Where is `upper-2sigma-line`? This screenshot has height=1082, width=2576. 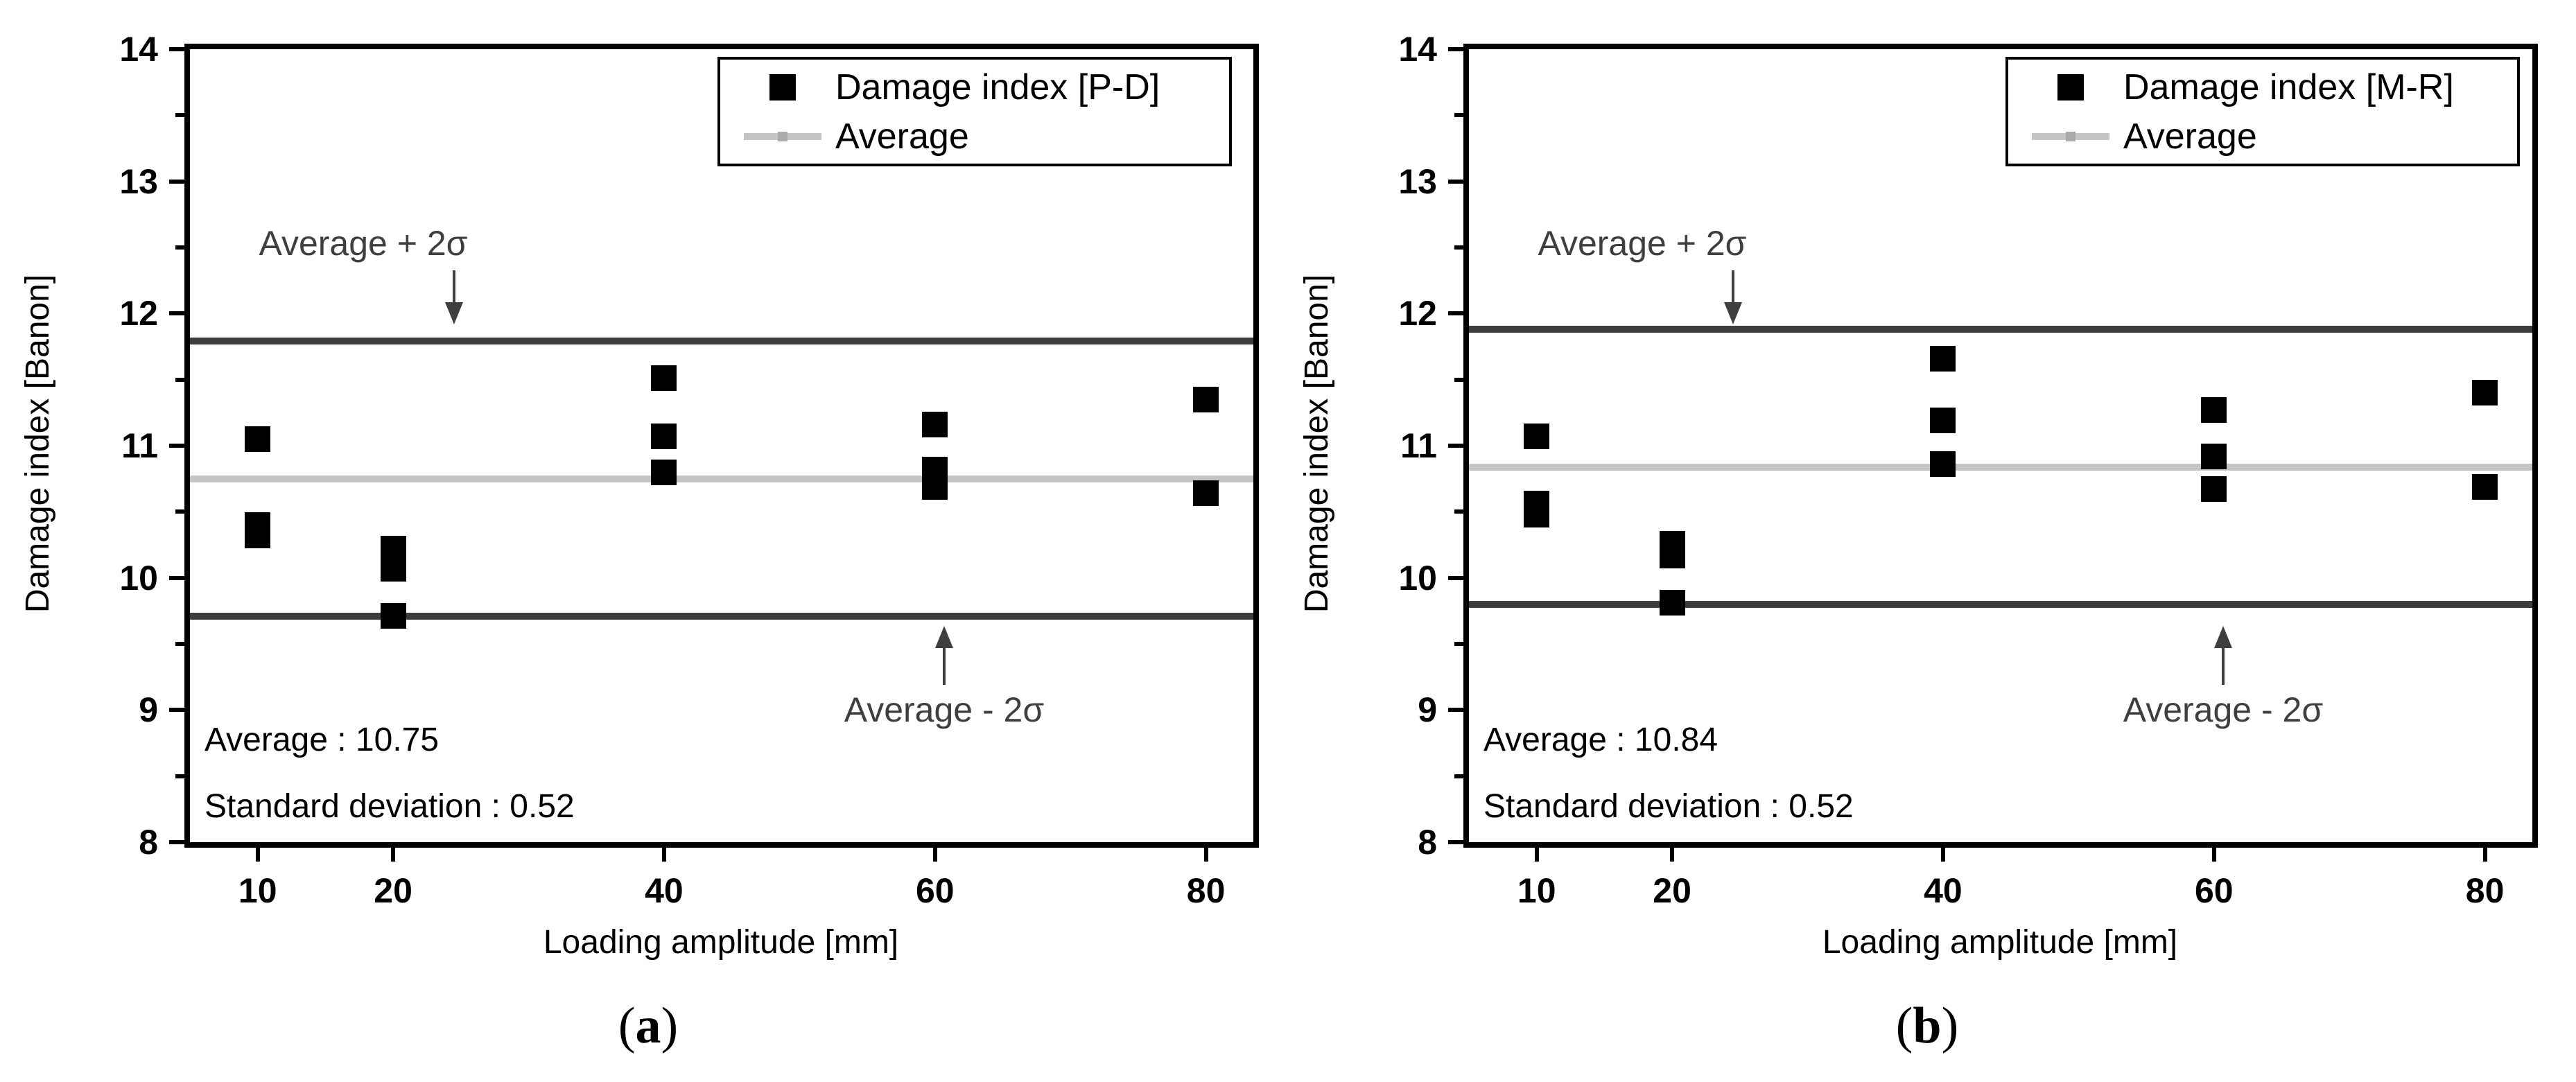 upper-2sigma-line is located at coordinates (2000, 329).